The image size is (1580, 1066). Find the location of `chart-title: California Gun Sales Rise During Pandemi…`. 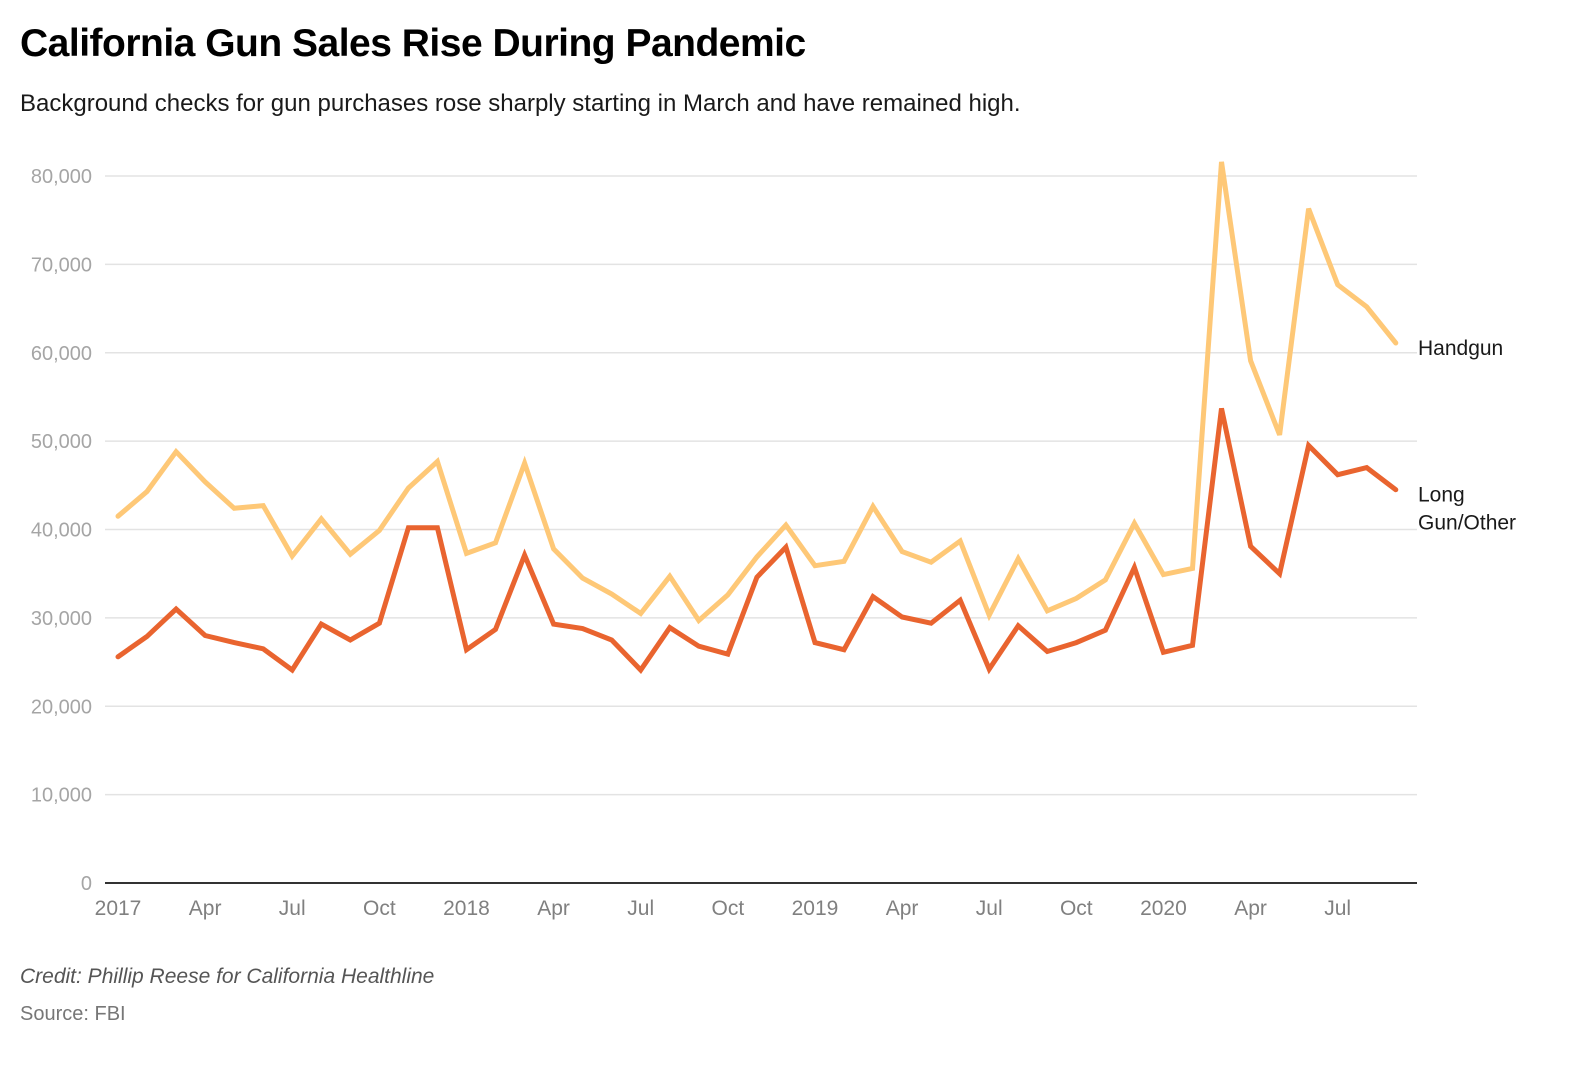

chart-title: California Gun Sales Rise During Pandemi… is located at coordinates (413, 43).